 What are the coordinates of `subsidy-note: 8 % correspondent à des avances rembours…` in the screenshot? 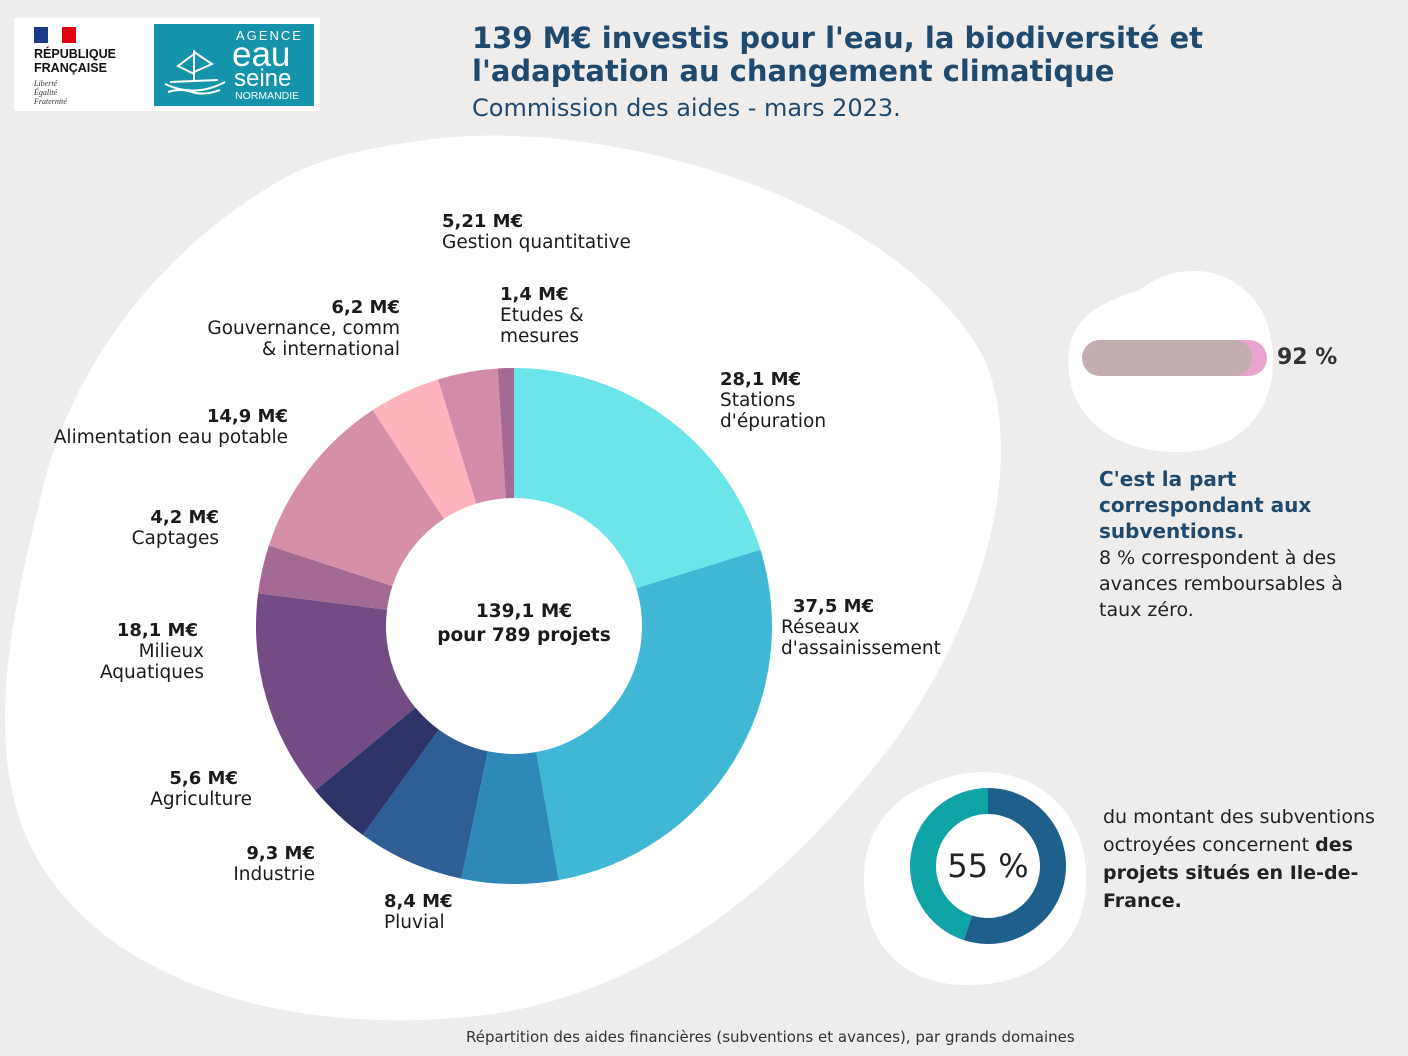 It's located at (1221, 584).